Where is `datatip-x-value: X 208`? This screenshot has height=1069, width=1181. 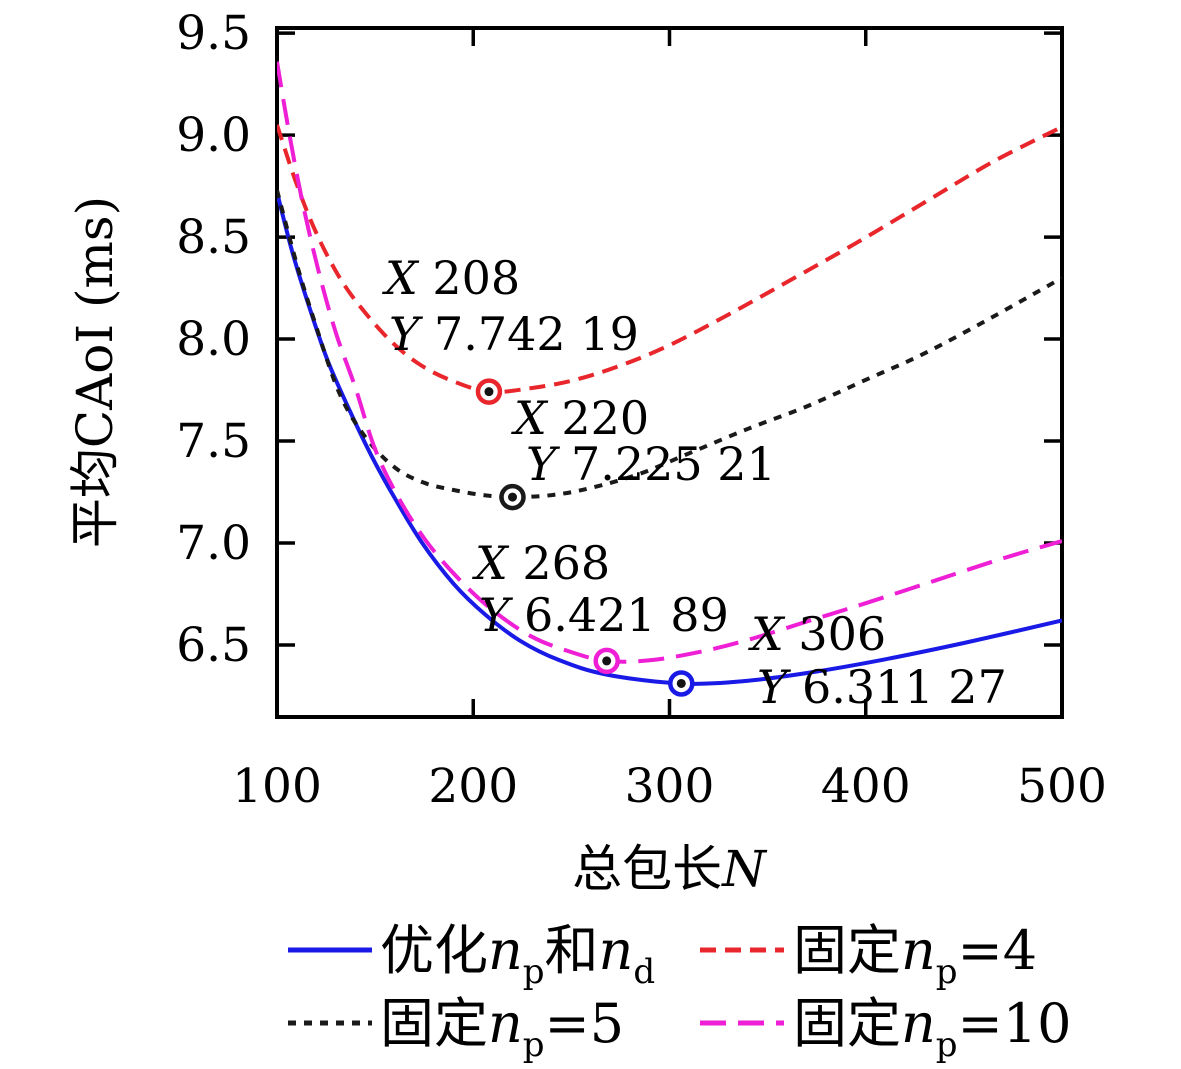 datatip-x-value: X 208 is located at coordinates (451, 278).